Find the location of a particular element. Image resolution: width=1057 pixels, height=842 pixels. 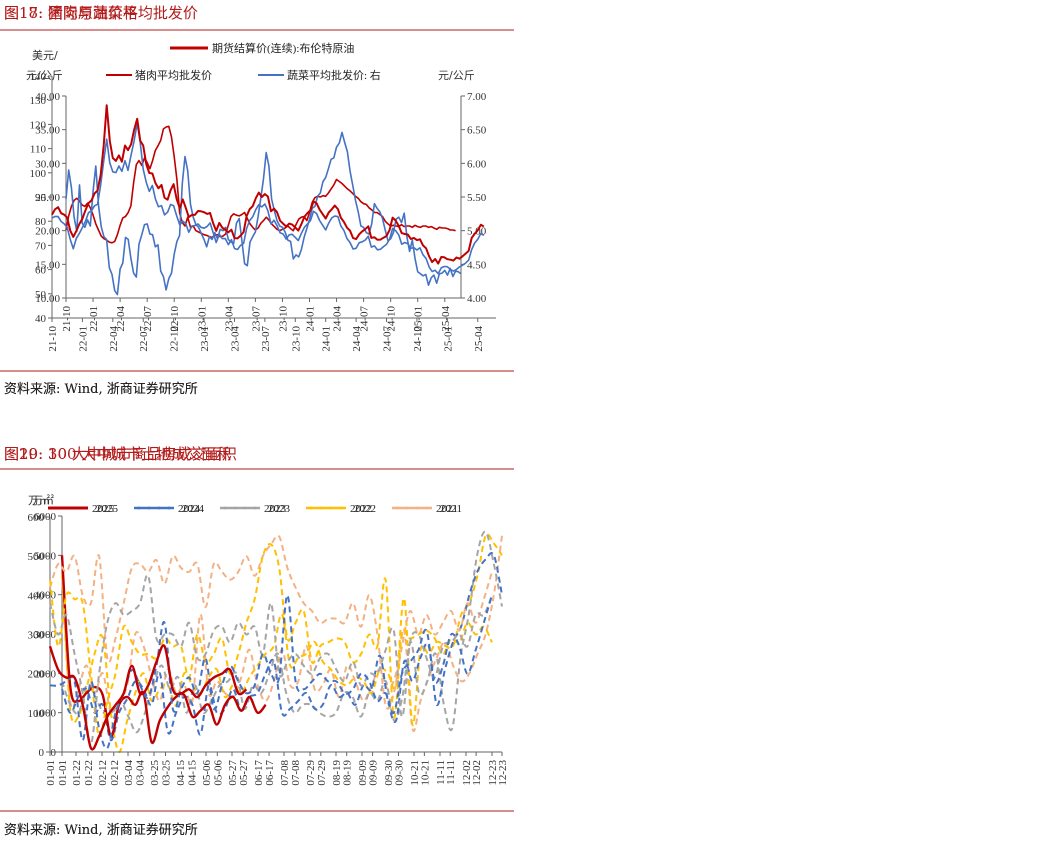

fig19-unit: 万㎡ is located at coordinates (43, 500).